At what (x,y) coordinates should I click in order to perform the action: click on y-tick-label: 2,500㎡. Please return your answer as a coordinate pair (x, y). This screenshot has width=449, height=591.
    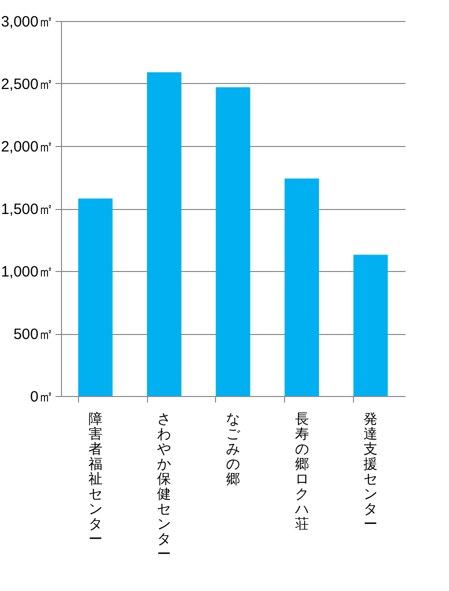
    Looking at the image, I should click on (27, 84).